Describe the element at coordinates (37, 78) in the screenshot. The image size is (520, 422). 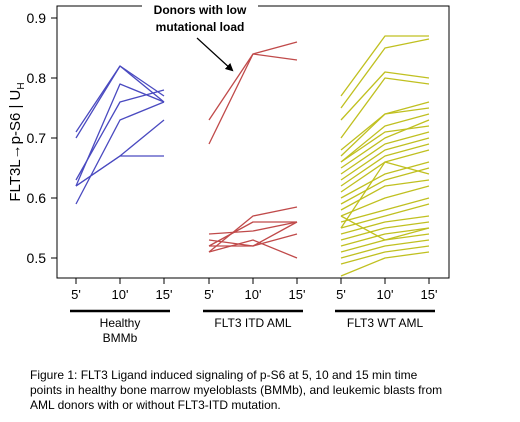
I see `y-tick-label: 0.8` at that location.